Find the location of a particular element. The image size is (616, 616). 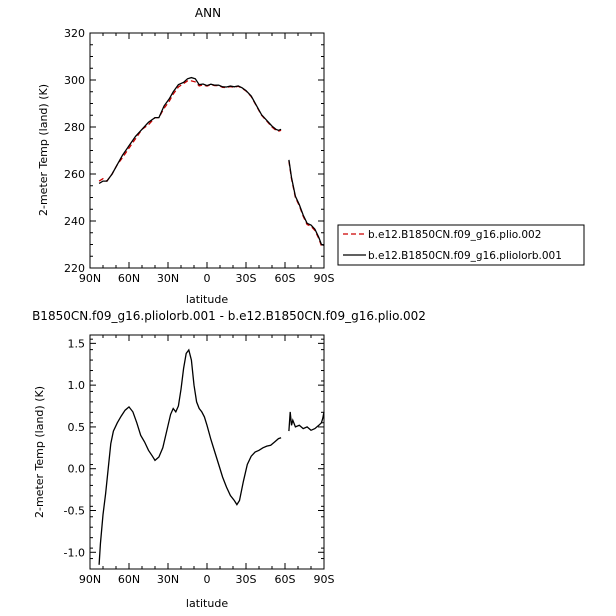

bottom-chart-x-axis-label: latitude is located at coordinates (207, 603).